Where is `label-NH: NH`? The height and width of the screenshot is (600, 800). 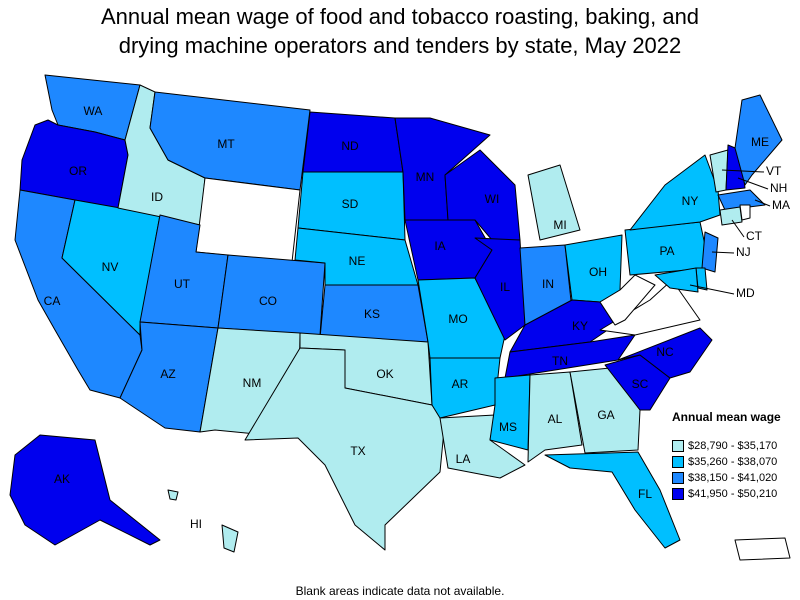 label-NH: NH is located at coordinates (778, 188).